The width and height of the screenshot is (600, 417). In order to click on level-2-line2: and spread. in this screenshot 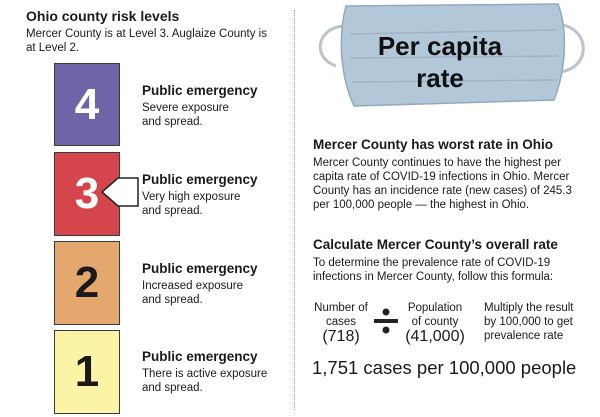, I will do `click(172, 300)`.